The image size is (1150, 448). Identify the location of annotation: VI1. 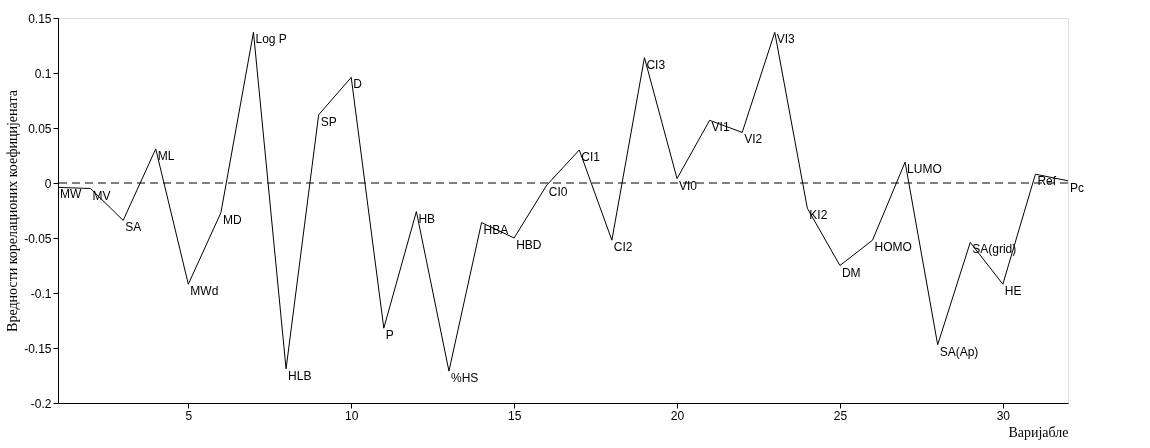
(720, 127).